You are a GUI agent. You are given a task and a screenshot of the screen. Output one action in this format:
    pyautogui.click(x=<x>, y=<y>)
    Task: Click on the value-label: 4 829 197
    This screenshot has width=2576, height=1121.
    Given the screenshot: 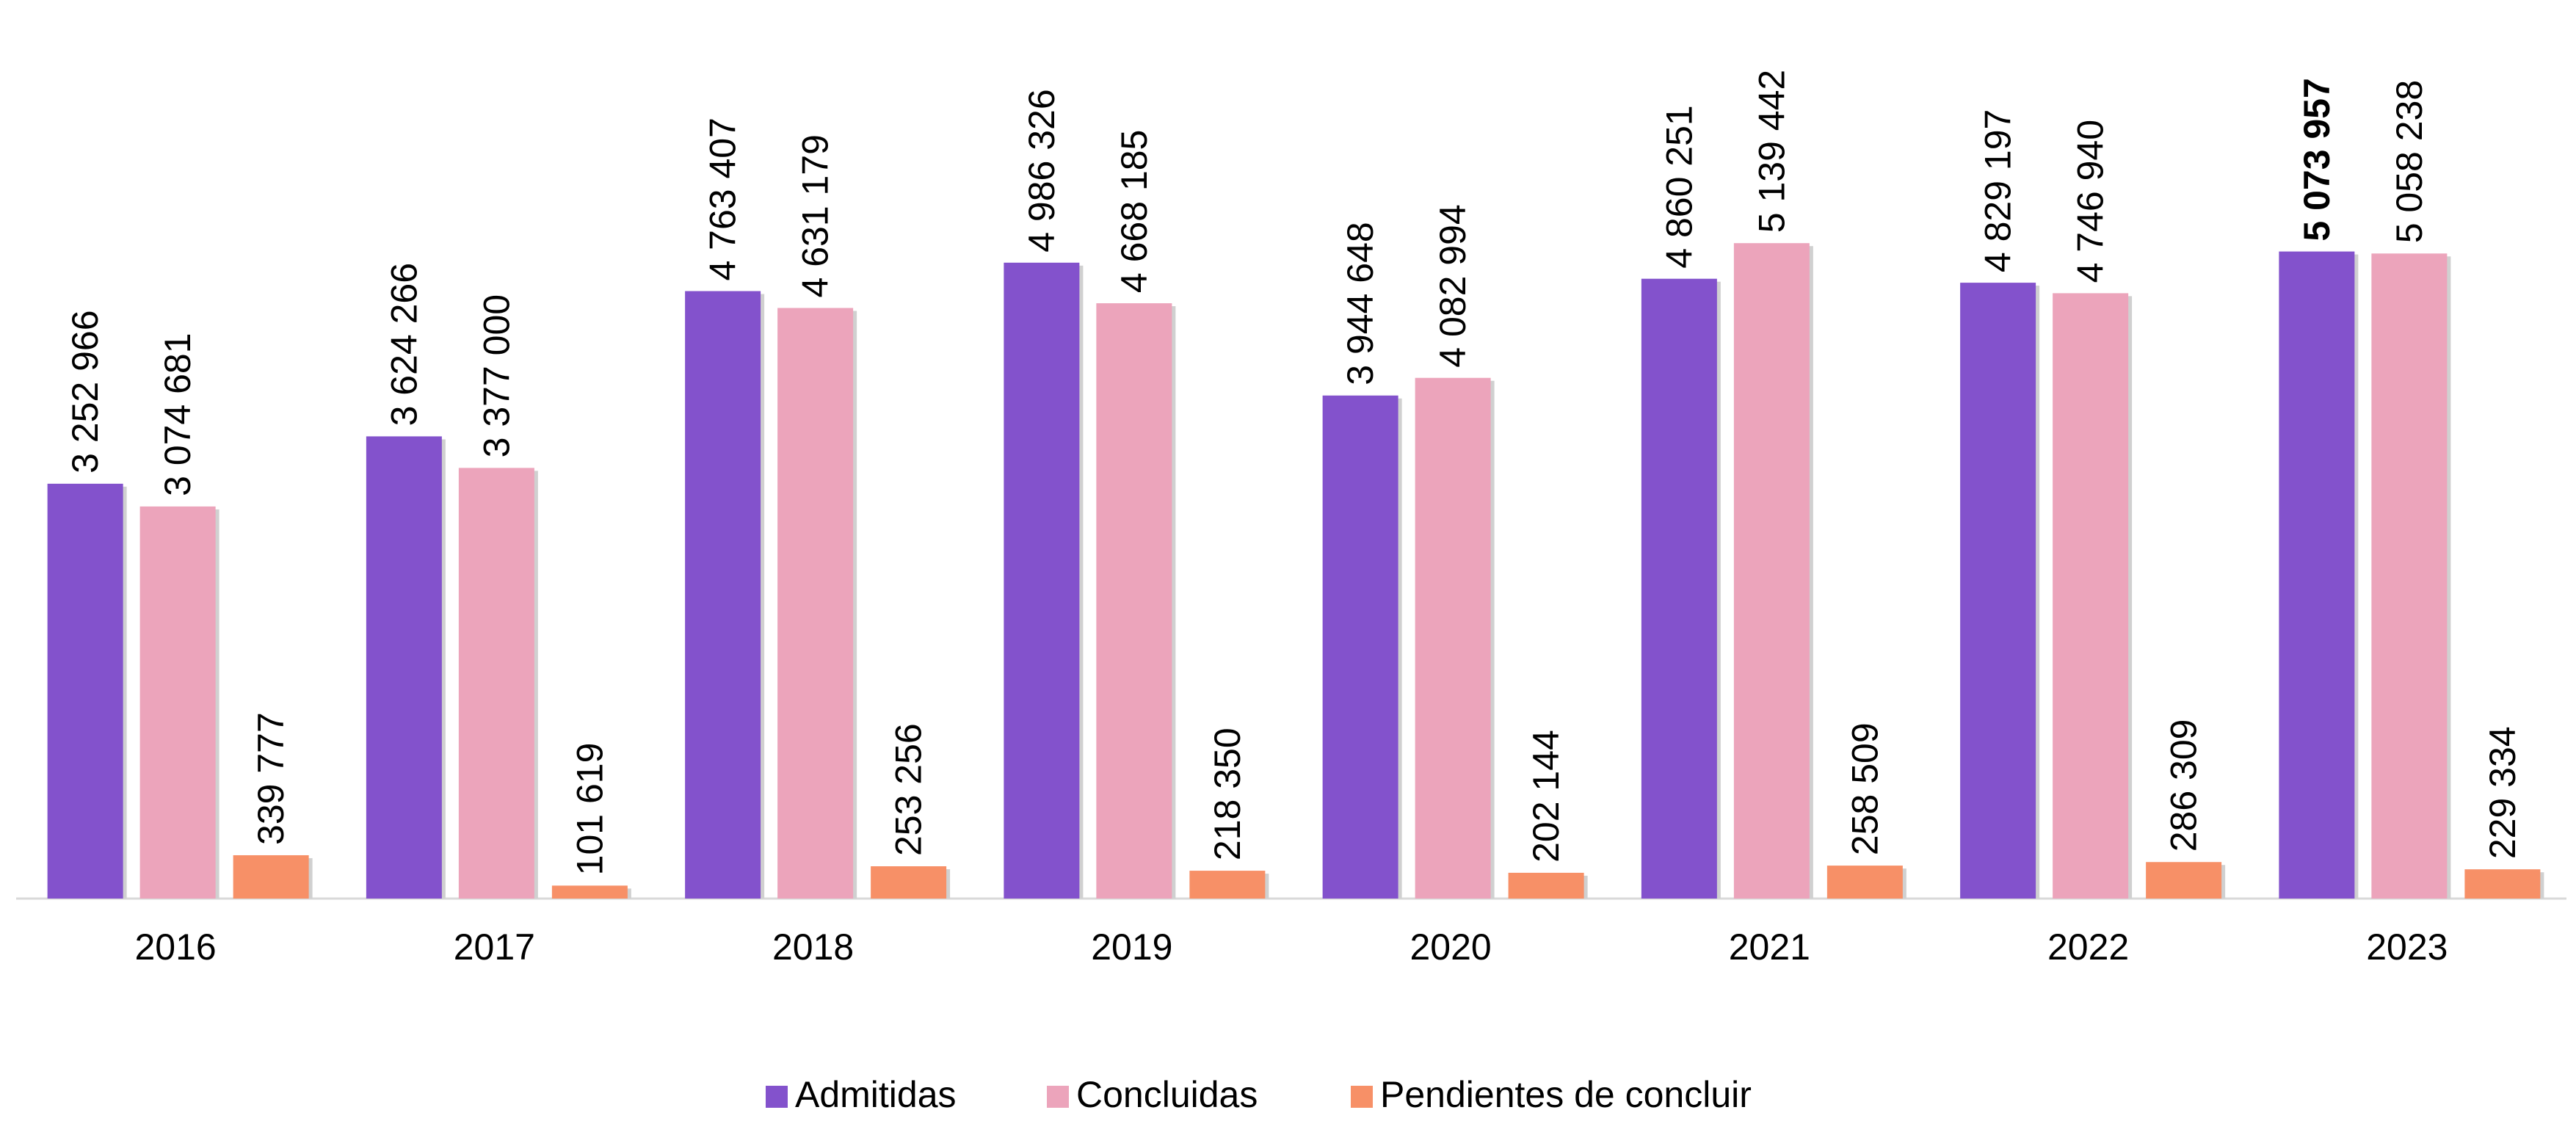 What is the action you would take?
    pyautogui.click(x=1999, y=190)
    